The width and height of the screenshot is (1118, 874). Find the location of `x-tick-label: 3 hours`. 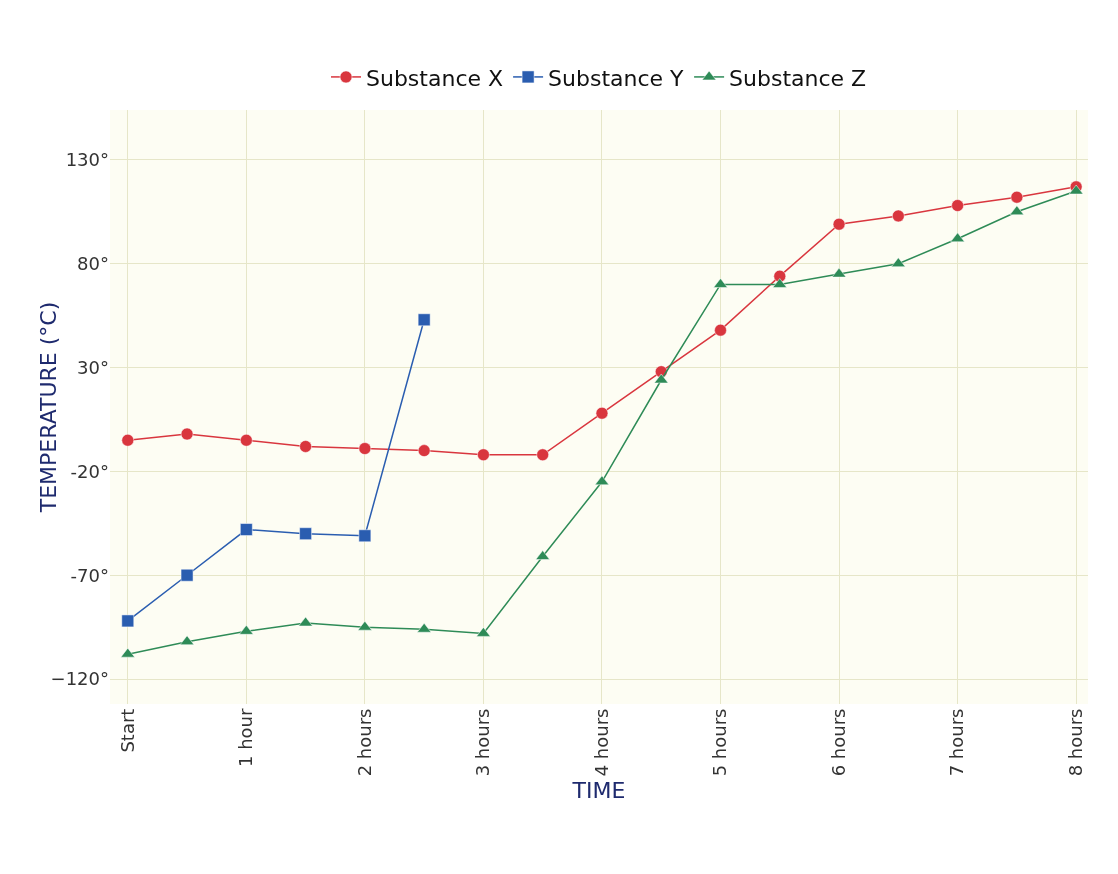

x-tick-label: 3 hours is located at coordinates (483, 742).